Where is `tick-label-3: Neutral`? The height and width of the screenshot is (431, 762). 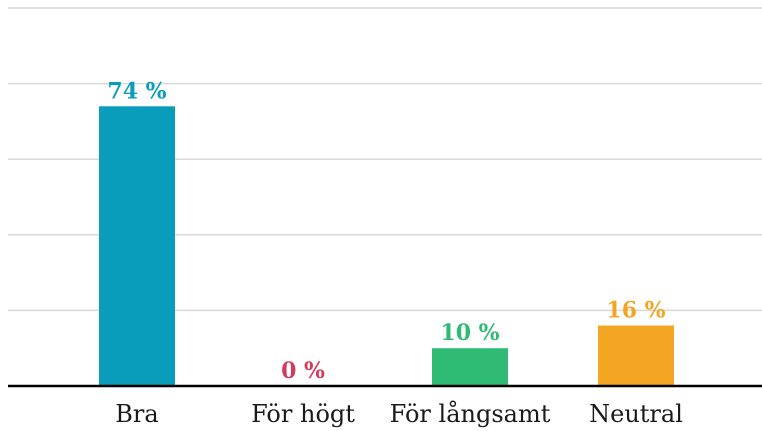
tick-label-3: Neutral is located at coordinates (636, 414).